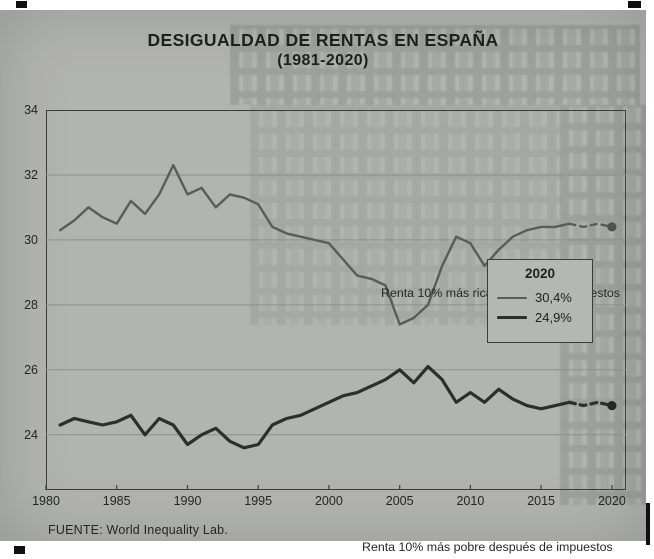 This screenshot has height=559, width=654. What do you see at coordinates (21, 296) in the screenshot?
I see `y-axis-labels: 24 26 28 30 32 34` at bounding box center [21, 296].